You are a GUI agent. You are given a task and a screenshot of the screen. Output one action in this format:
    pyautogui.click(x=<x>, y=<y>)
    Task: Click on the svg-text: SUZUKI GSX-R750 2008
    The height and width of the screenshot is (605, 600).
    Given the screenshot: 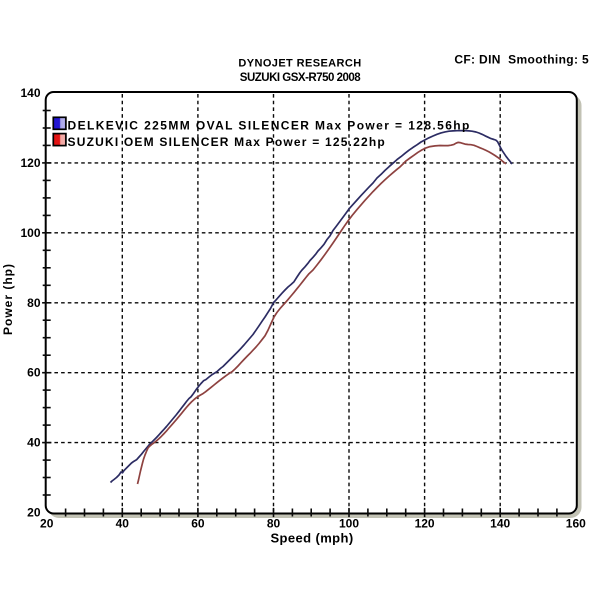 What is the action you would take?
    pyautogui.click(x=300, y=78)
    